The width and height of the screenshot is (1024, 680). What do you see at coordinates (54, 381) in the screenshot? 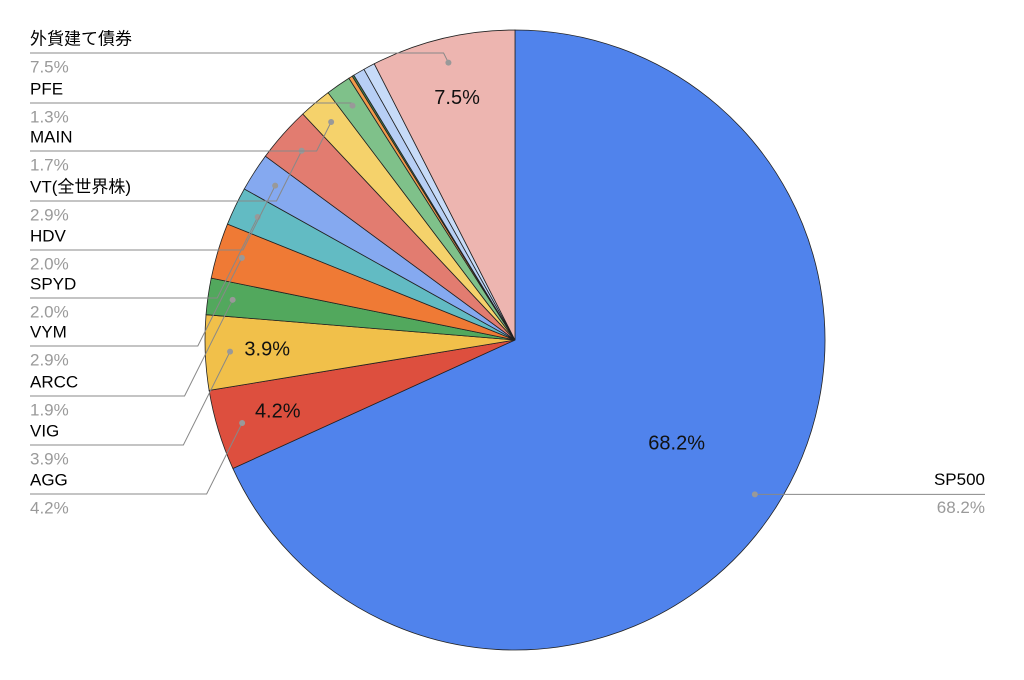
I see `legend-label: ARCC` at bounding box center [54, 381].